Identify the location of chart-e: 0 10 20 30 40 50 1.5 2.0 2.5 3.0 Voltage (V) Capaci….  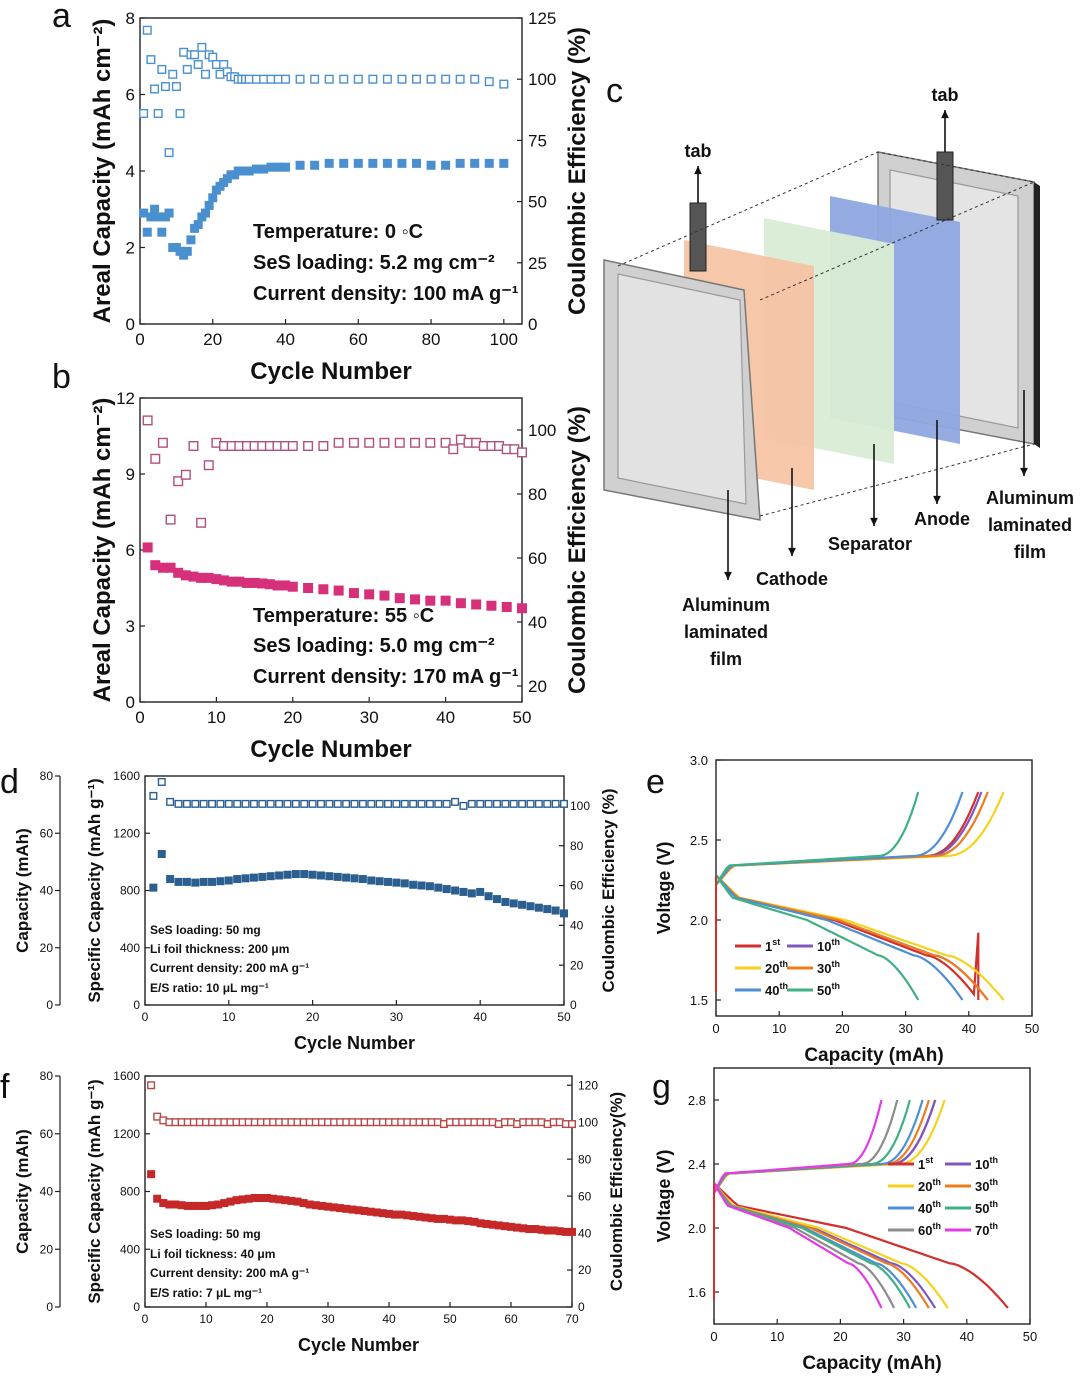
(846, 909).